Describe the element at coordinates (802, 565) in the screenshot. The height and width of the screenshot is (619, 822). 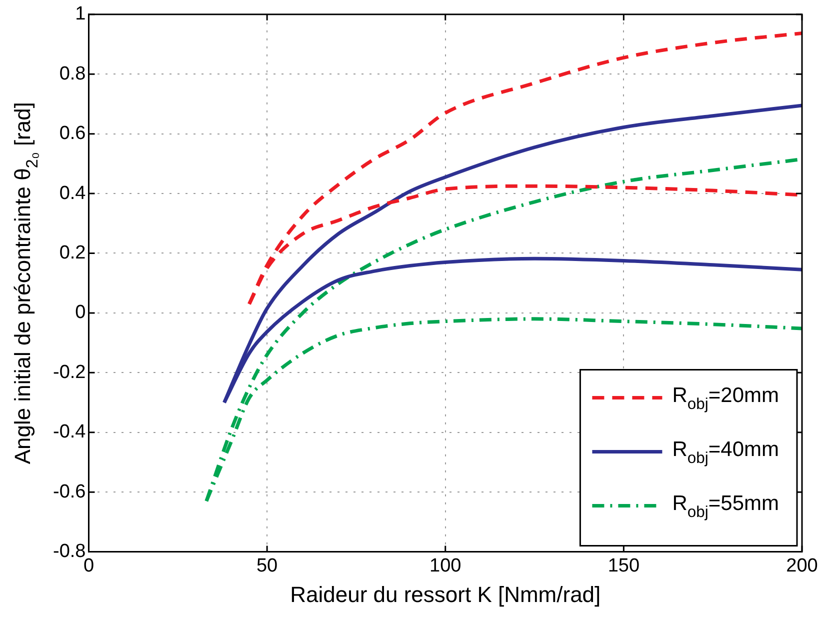
I see `x-tick-label: 200` at that location.